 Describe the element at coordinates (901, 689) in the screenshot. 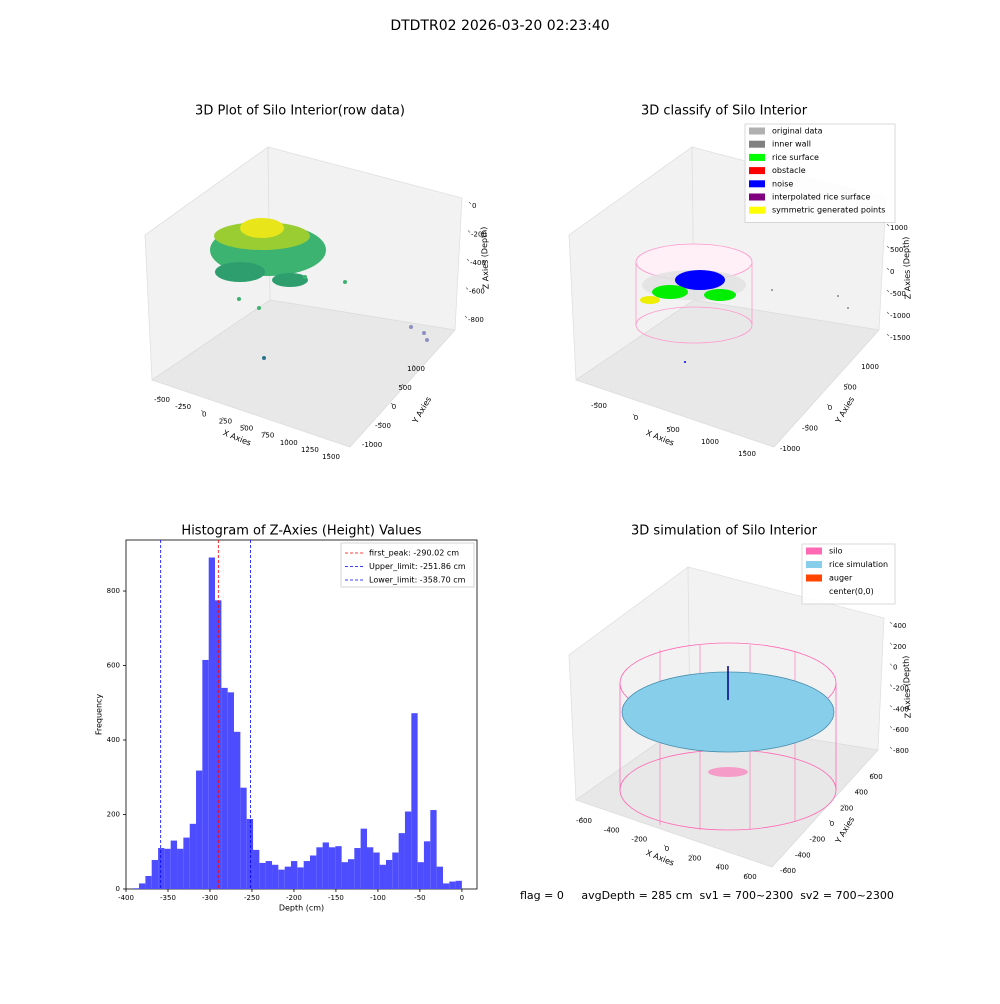

I see `z-tick-label: -200` at that location.